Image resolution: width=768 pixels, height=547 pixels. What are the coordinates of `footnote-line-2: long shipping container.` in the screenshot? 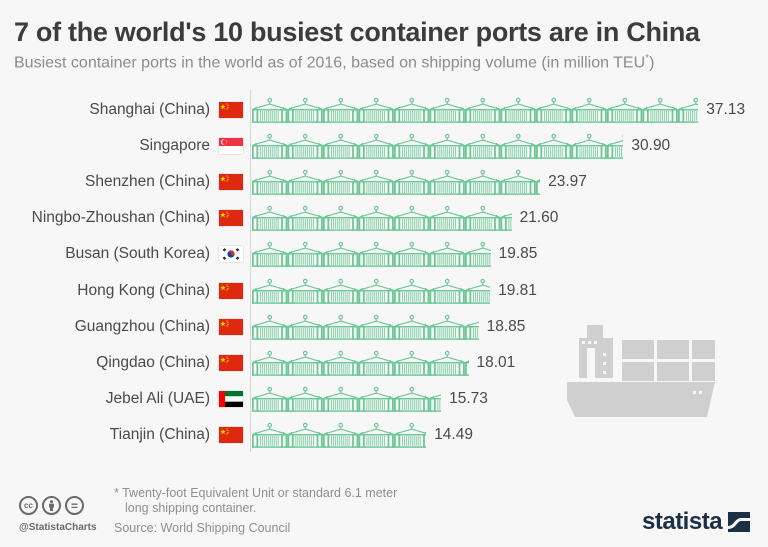 It's located at (191, 508).